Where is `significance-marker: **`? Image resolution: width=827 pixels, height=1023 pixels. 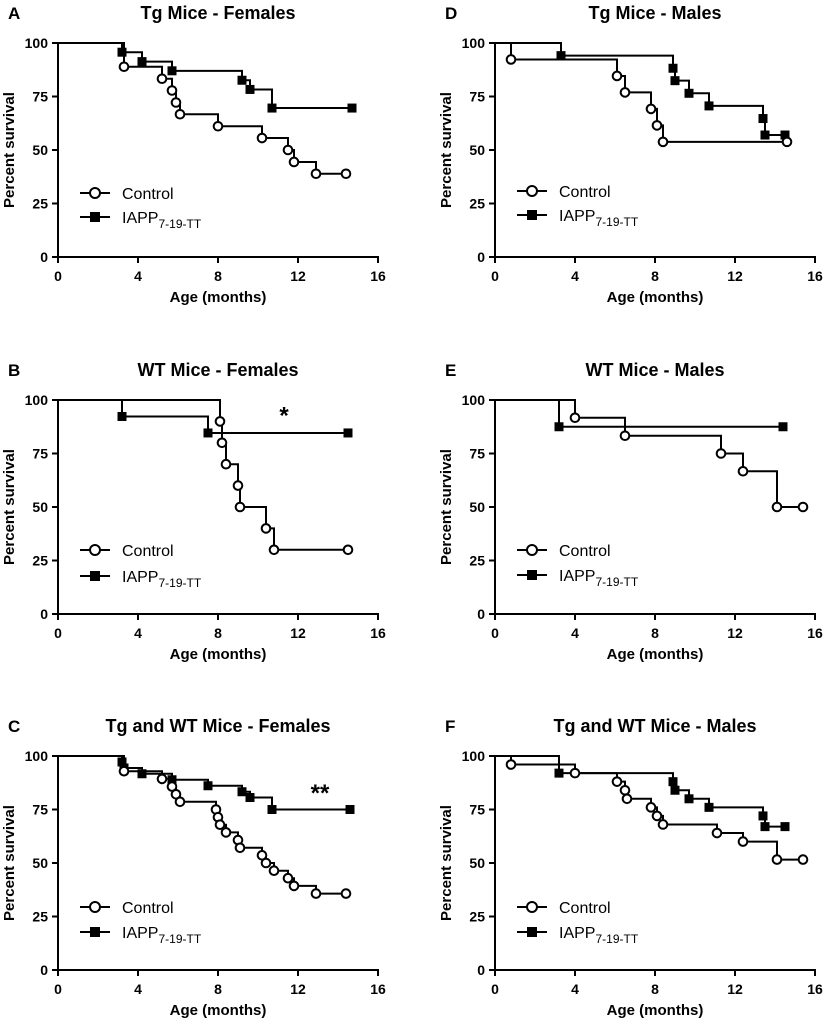
significance-marker: ** is located at coordinates (320, 793).